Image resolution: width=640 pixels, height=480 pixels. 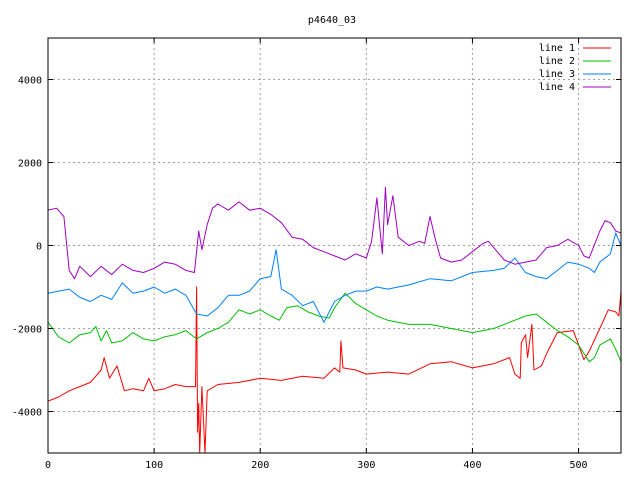 What do you see at coordinates (30, 164) in the screenshot?
I see `y-tick-label: 2000` at bounding box center [30, 164].